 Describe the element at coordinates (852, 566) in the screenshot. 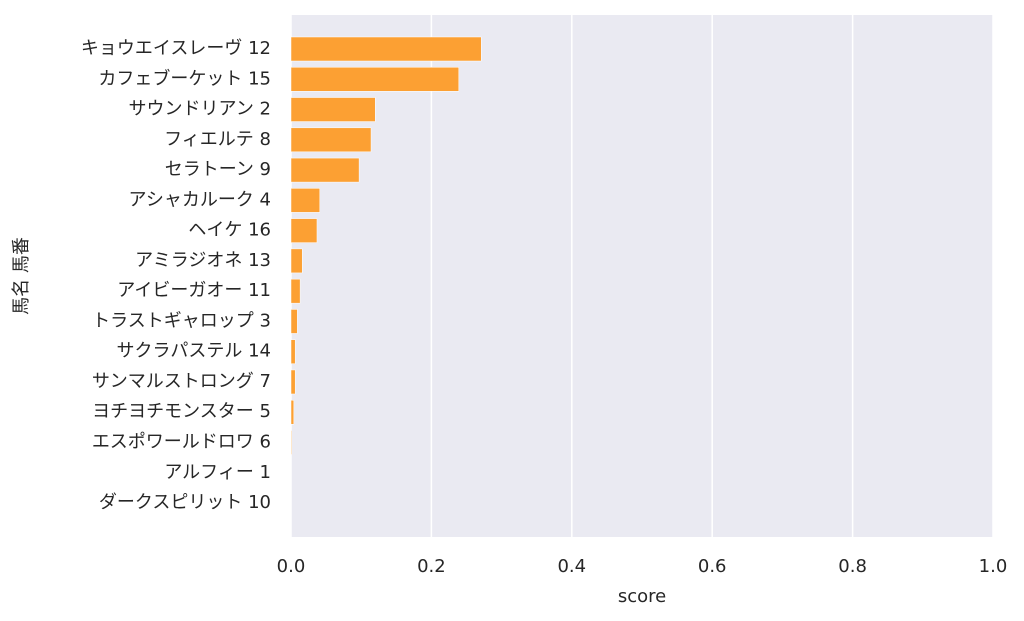

I see `x-tick-label: 0.8` at that location.